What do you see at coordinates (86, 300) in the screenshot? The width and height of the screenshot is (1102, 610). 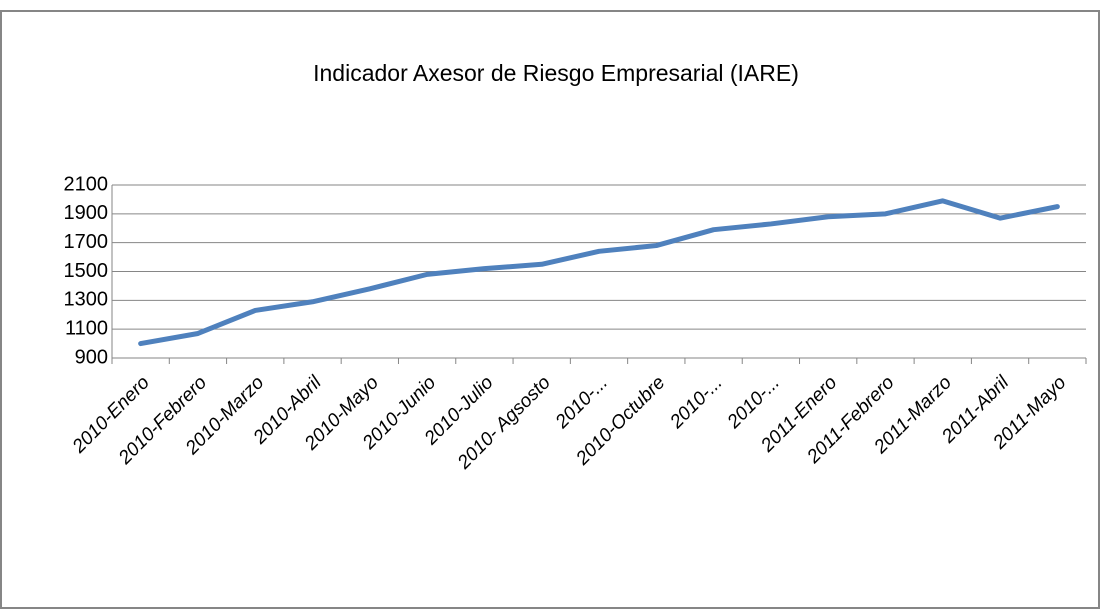 I see `y-tick-label: 1300` at bounding box center [86, 300].